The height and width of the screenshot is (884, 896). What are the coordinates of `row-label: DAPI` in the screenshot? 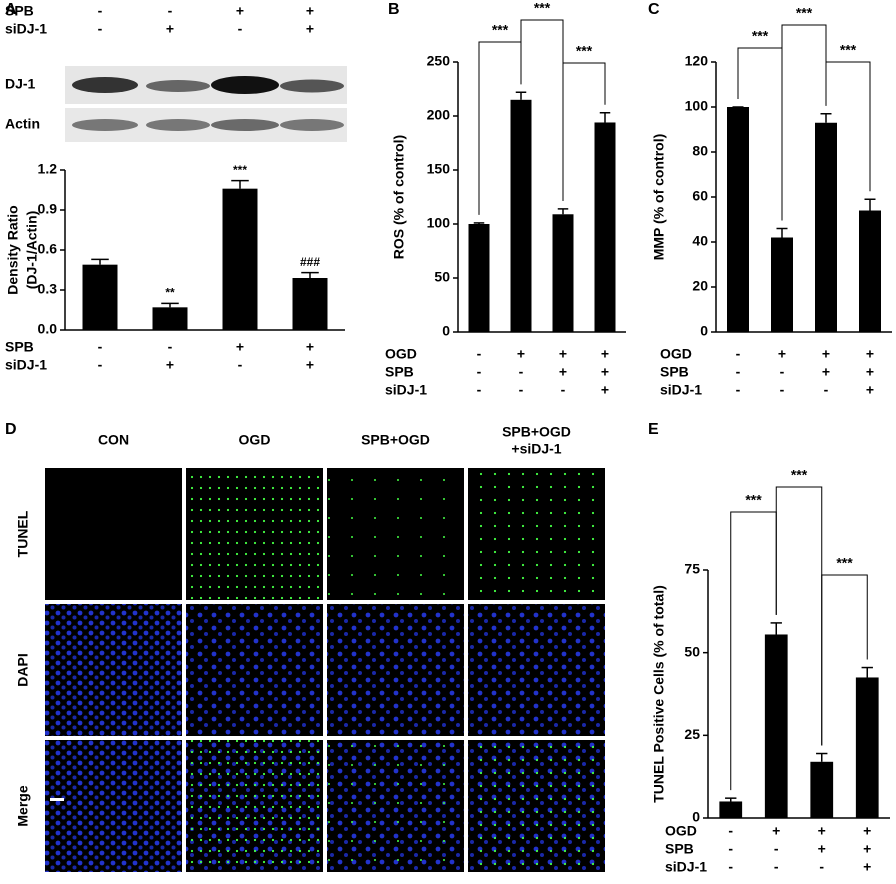 It's located at (23, 669).